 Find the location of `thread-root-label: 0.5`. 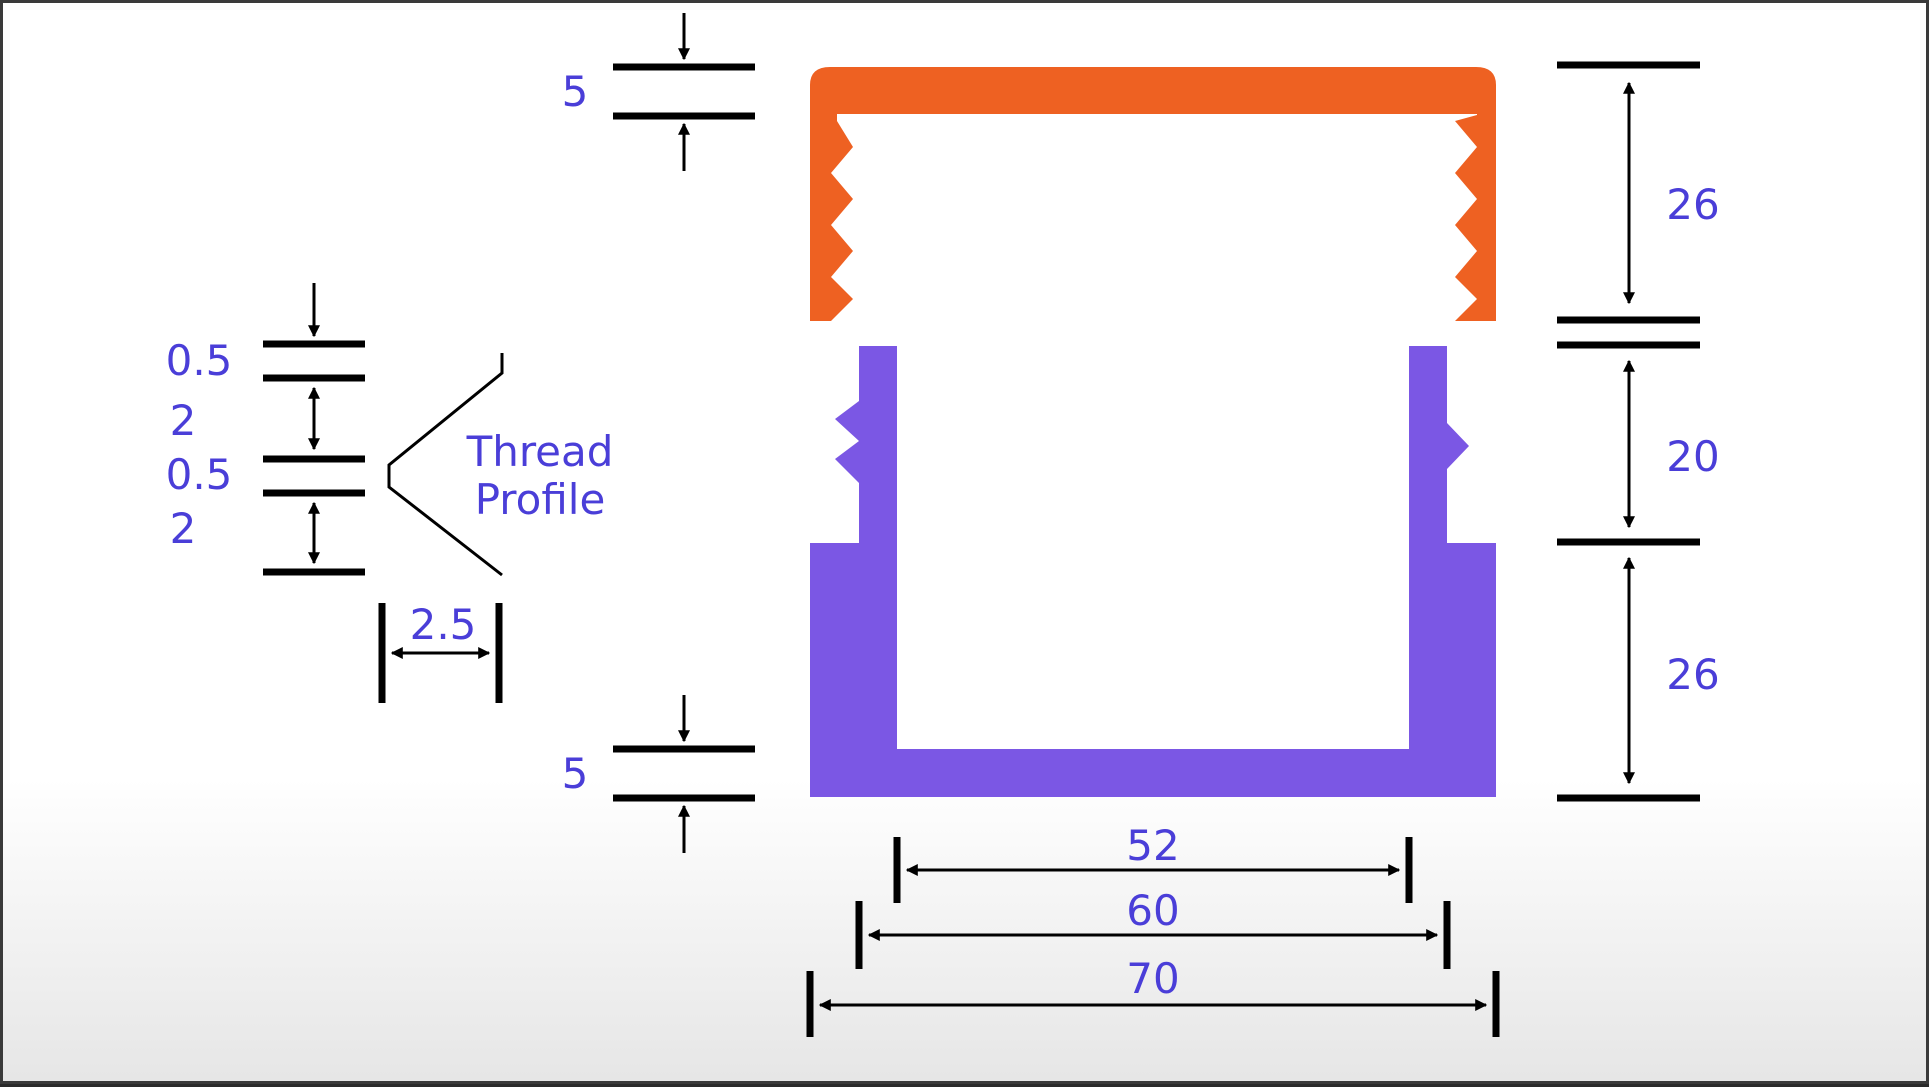

thread-root-label: 0.5 is located at coordinates (199, 474).